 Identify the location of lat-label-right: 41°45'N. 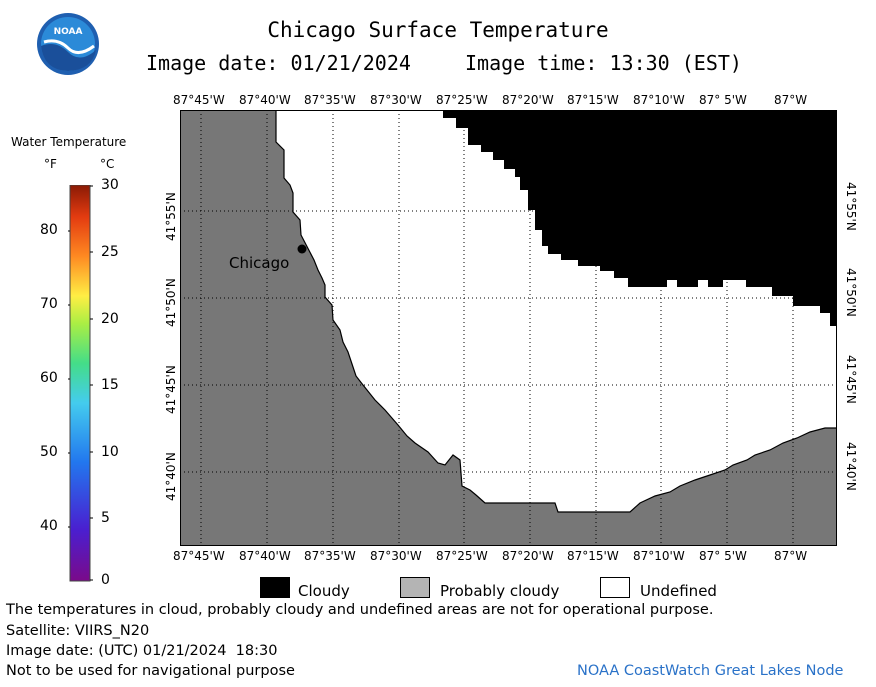
(851, 379).